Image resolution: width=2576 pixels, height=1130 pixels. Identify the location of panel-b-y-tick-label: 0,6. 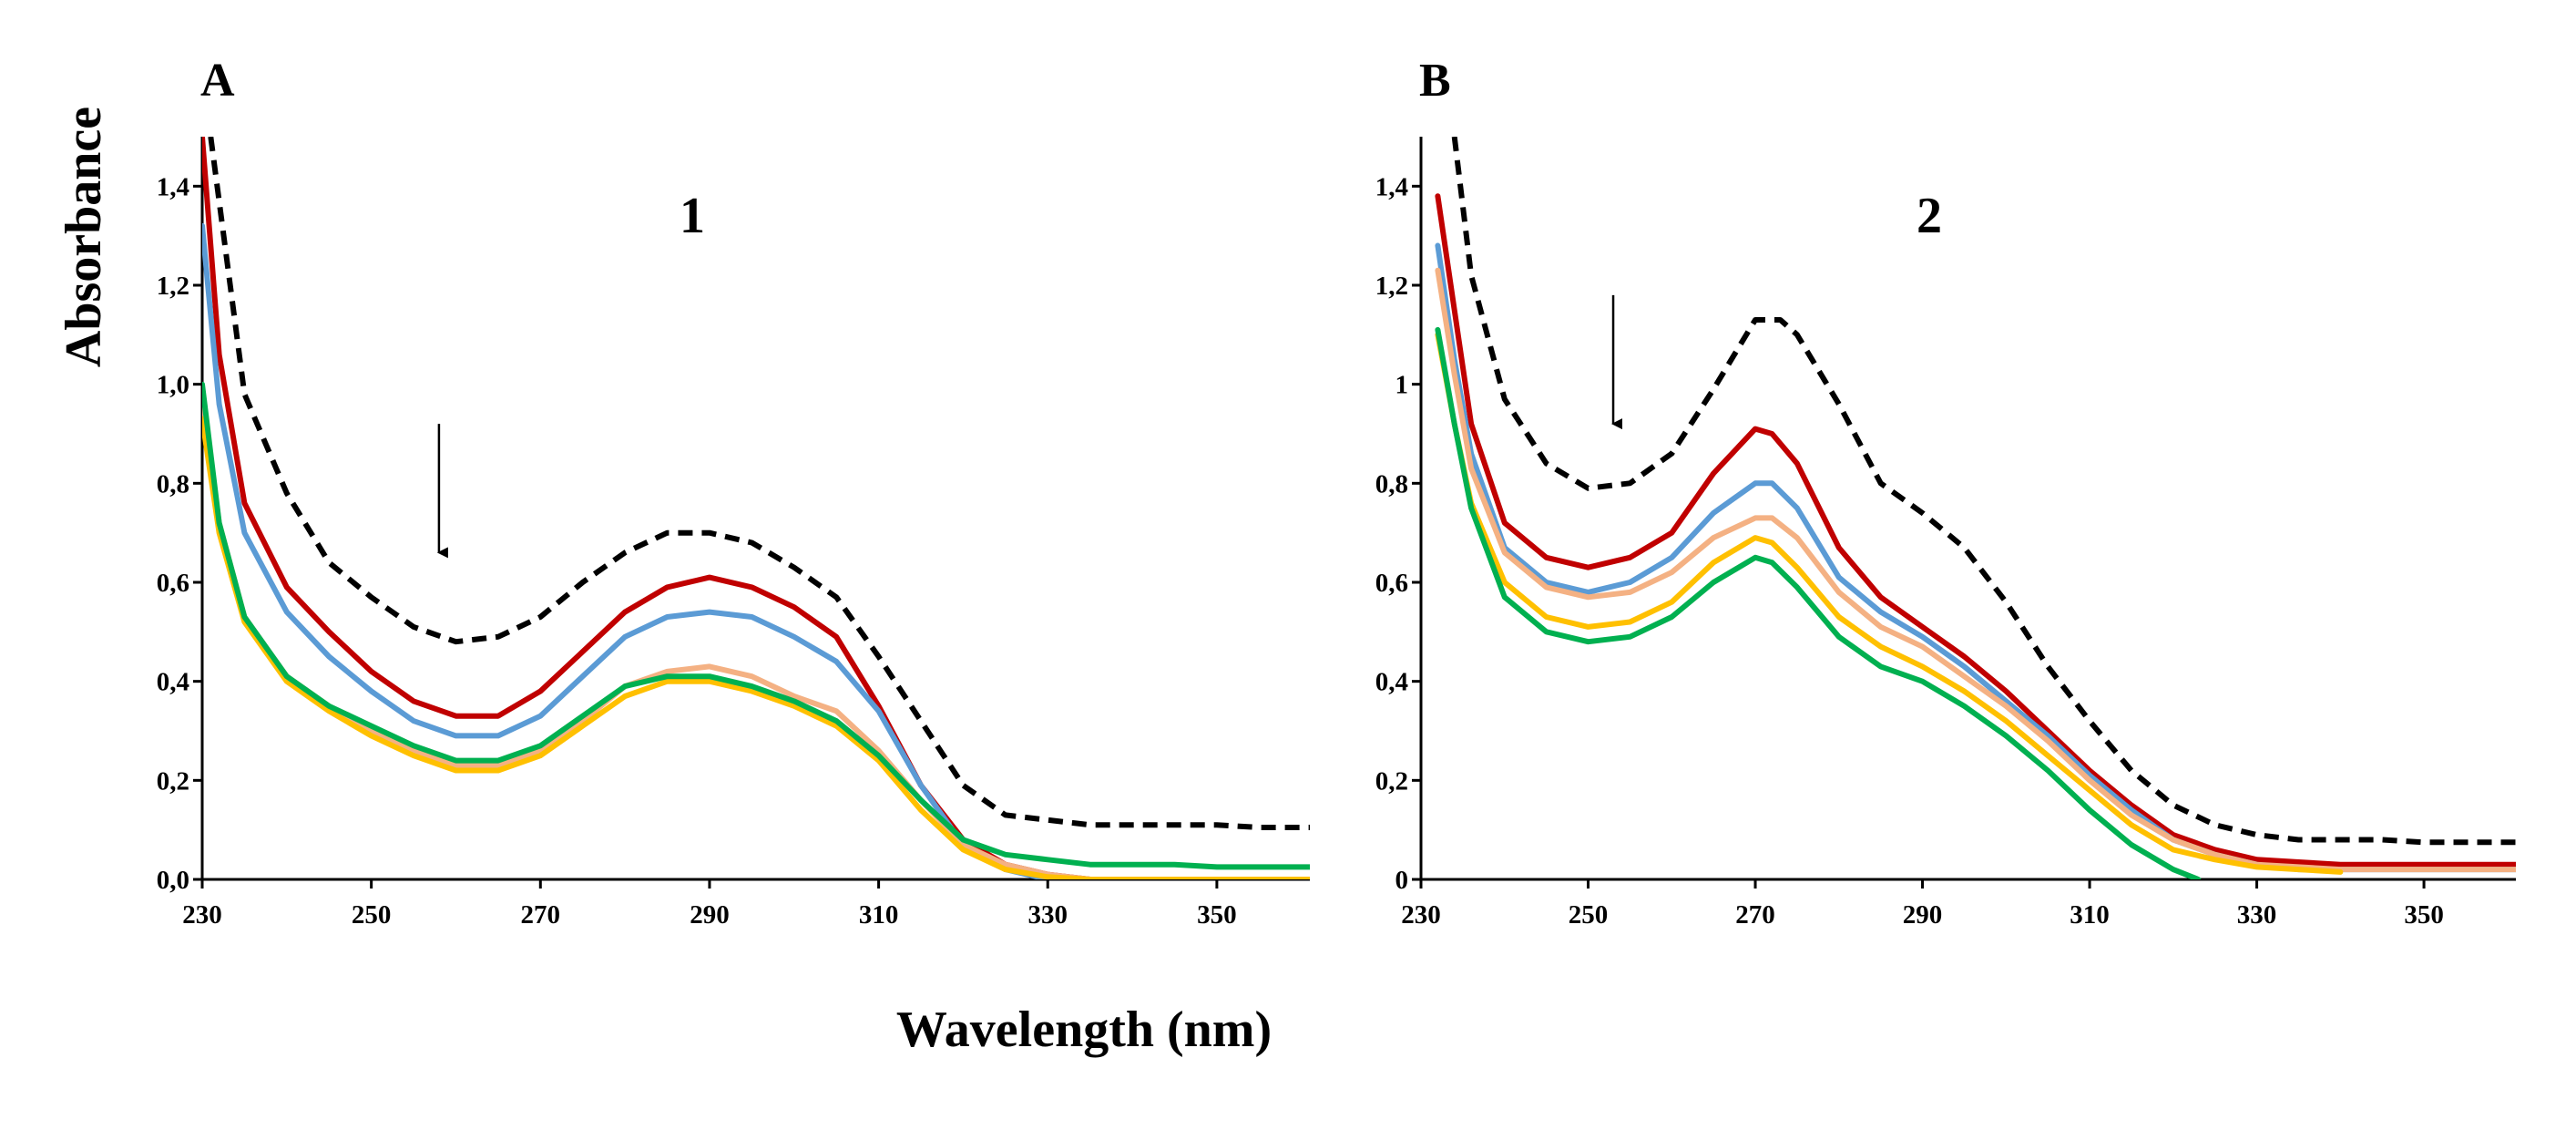
(1391, 583).